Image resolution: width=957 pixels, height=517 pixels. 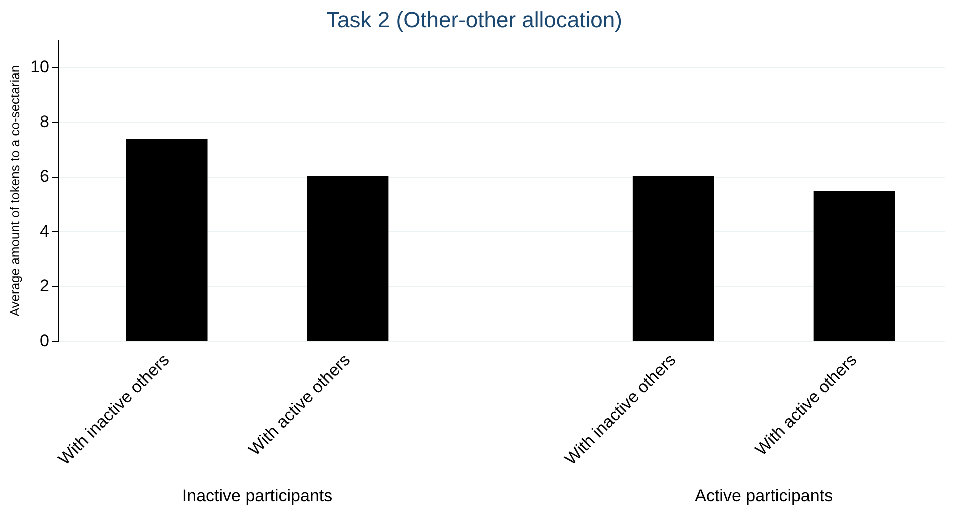 What do you see at coordinates (45, 122) in the screenshot?
I see `y-tick-label: 8` at bounding box center [45, 122].